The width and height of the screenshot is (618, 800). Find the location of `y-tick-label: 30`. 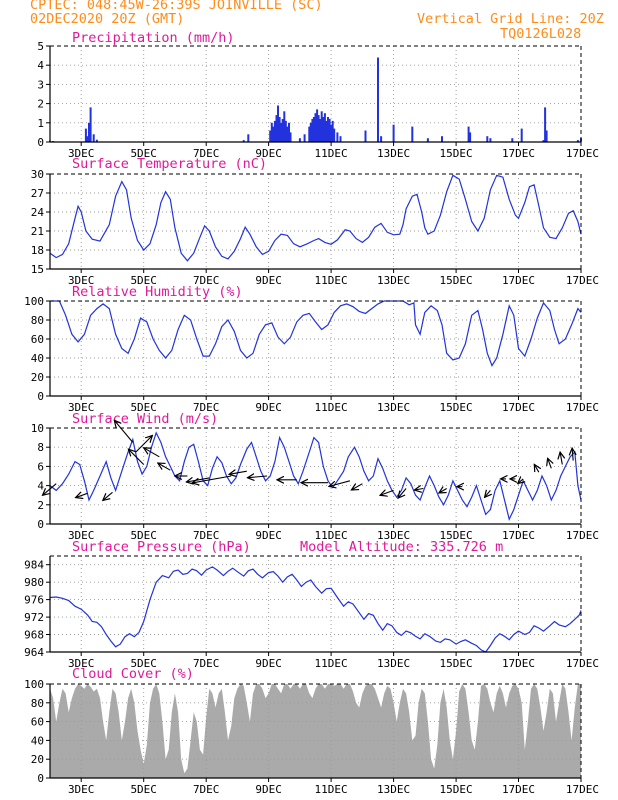

y-tick-label: 30 is located at coordinates (37, 174).